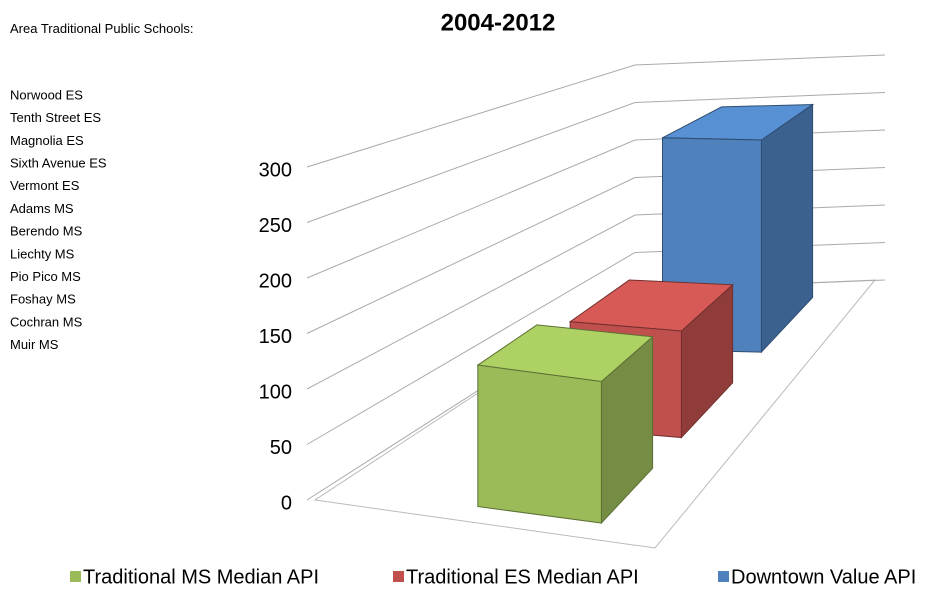 The height and width of the screenshot is (594, 948). What do you see at coordinates (45, 185) in the screenshot?
I see `school: Vermont ES` at bounding box center [45, 185].